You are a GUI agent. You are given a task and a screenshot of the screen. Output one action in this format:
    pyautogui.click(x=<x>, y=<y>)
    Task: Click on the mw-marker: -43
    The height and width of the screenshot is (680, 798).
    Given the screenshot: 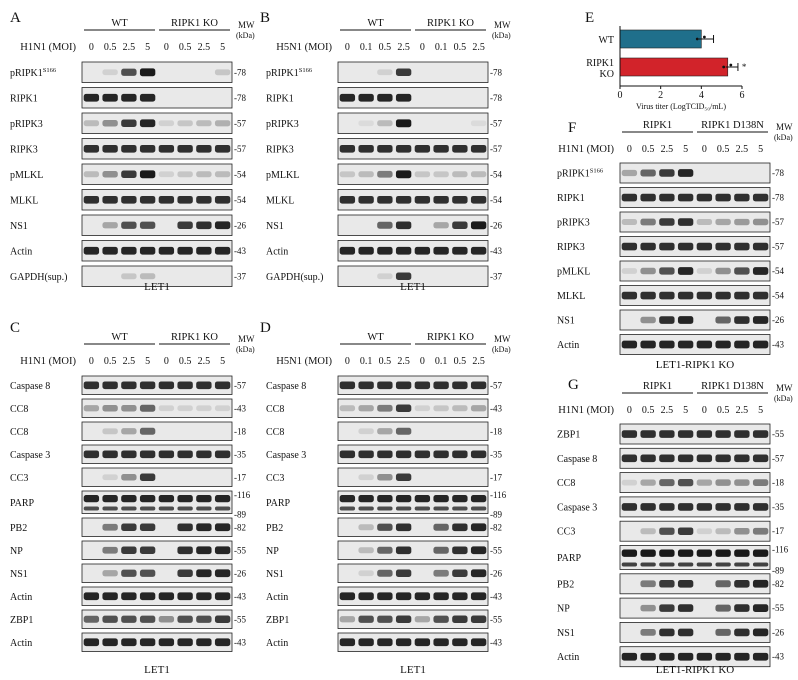 What is the action you would take?
    pyautogui.click(x=240, y=408)
    